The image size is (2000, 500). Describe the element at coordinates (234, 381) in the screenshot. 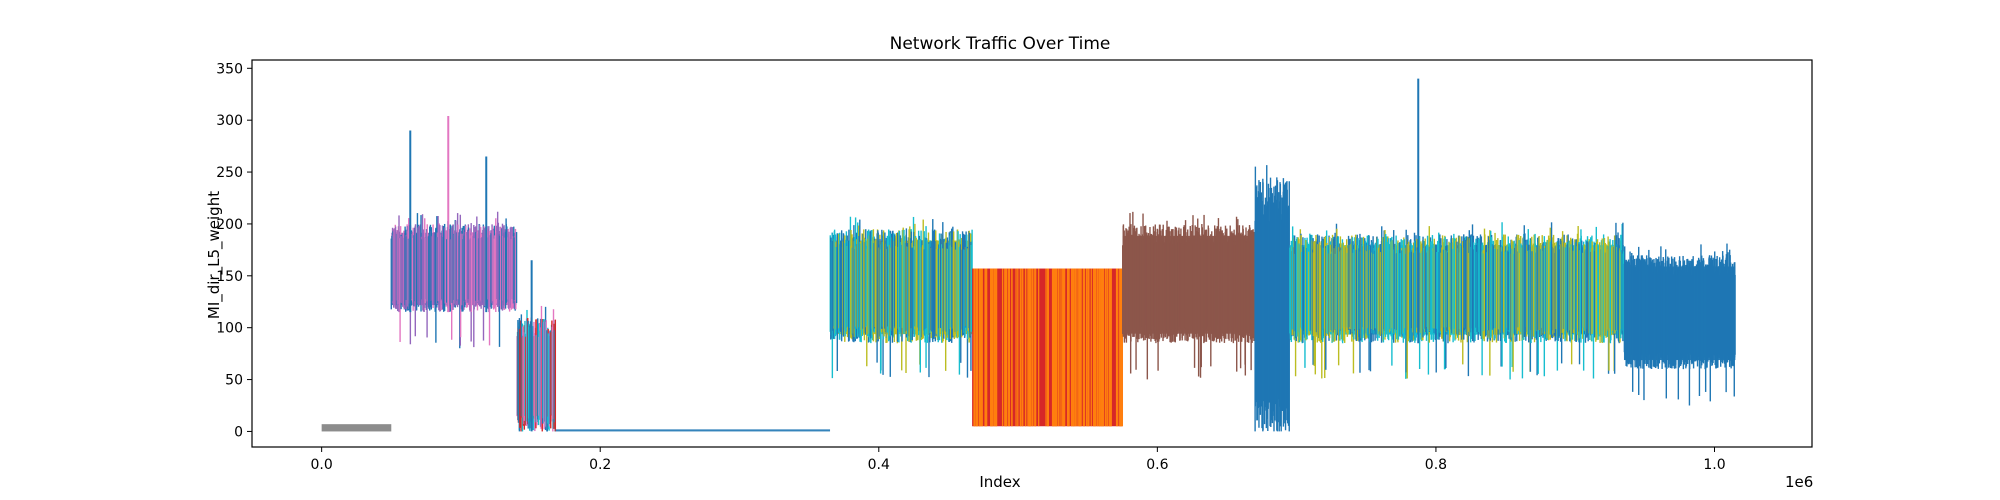

I see `y-tick-label: 50` at that location.